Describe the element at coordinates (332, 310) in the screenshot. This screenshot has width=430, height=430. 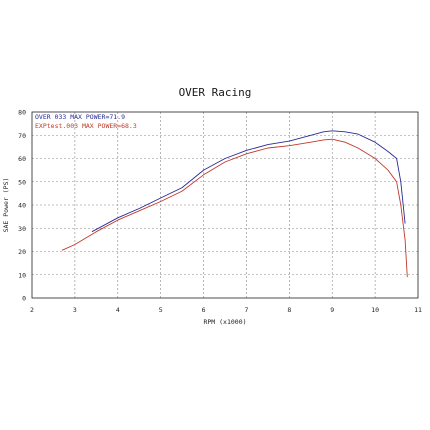
I see `x-tick-label: 9` at that location.